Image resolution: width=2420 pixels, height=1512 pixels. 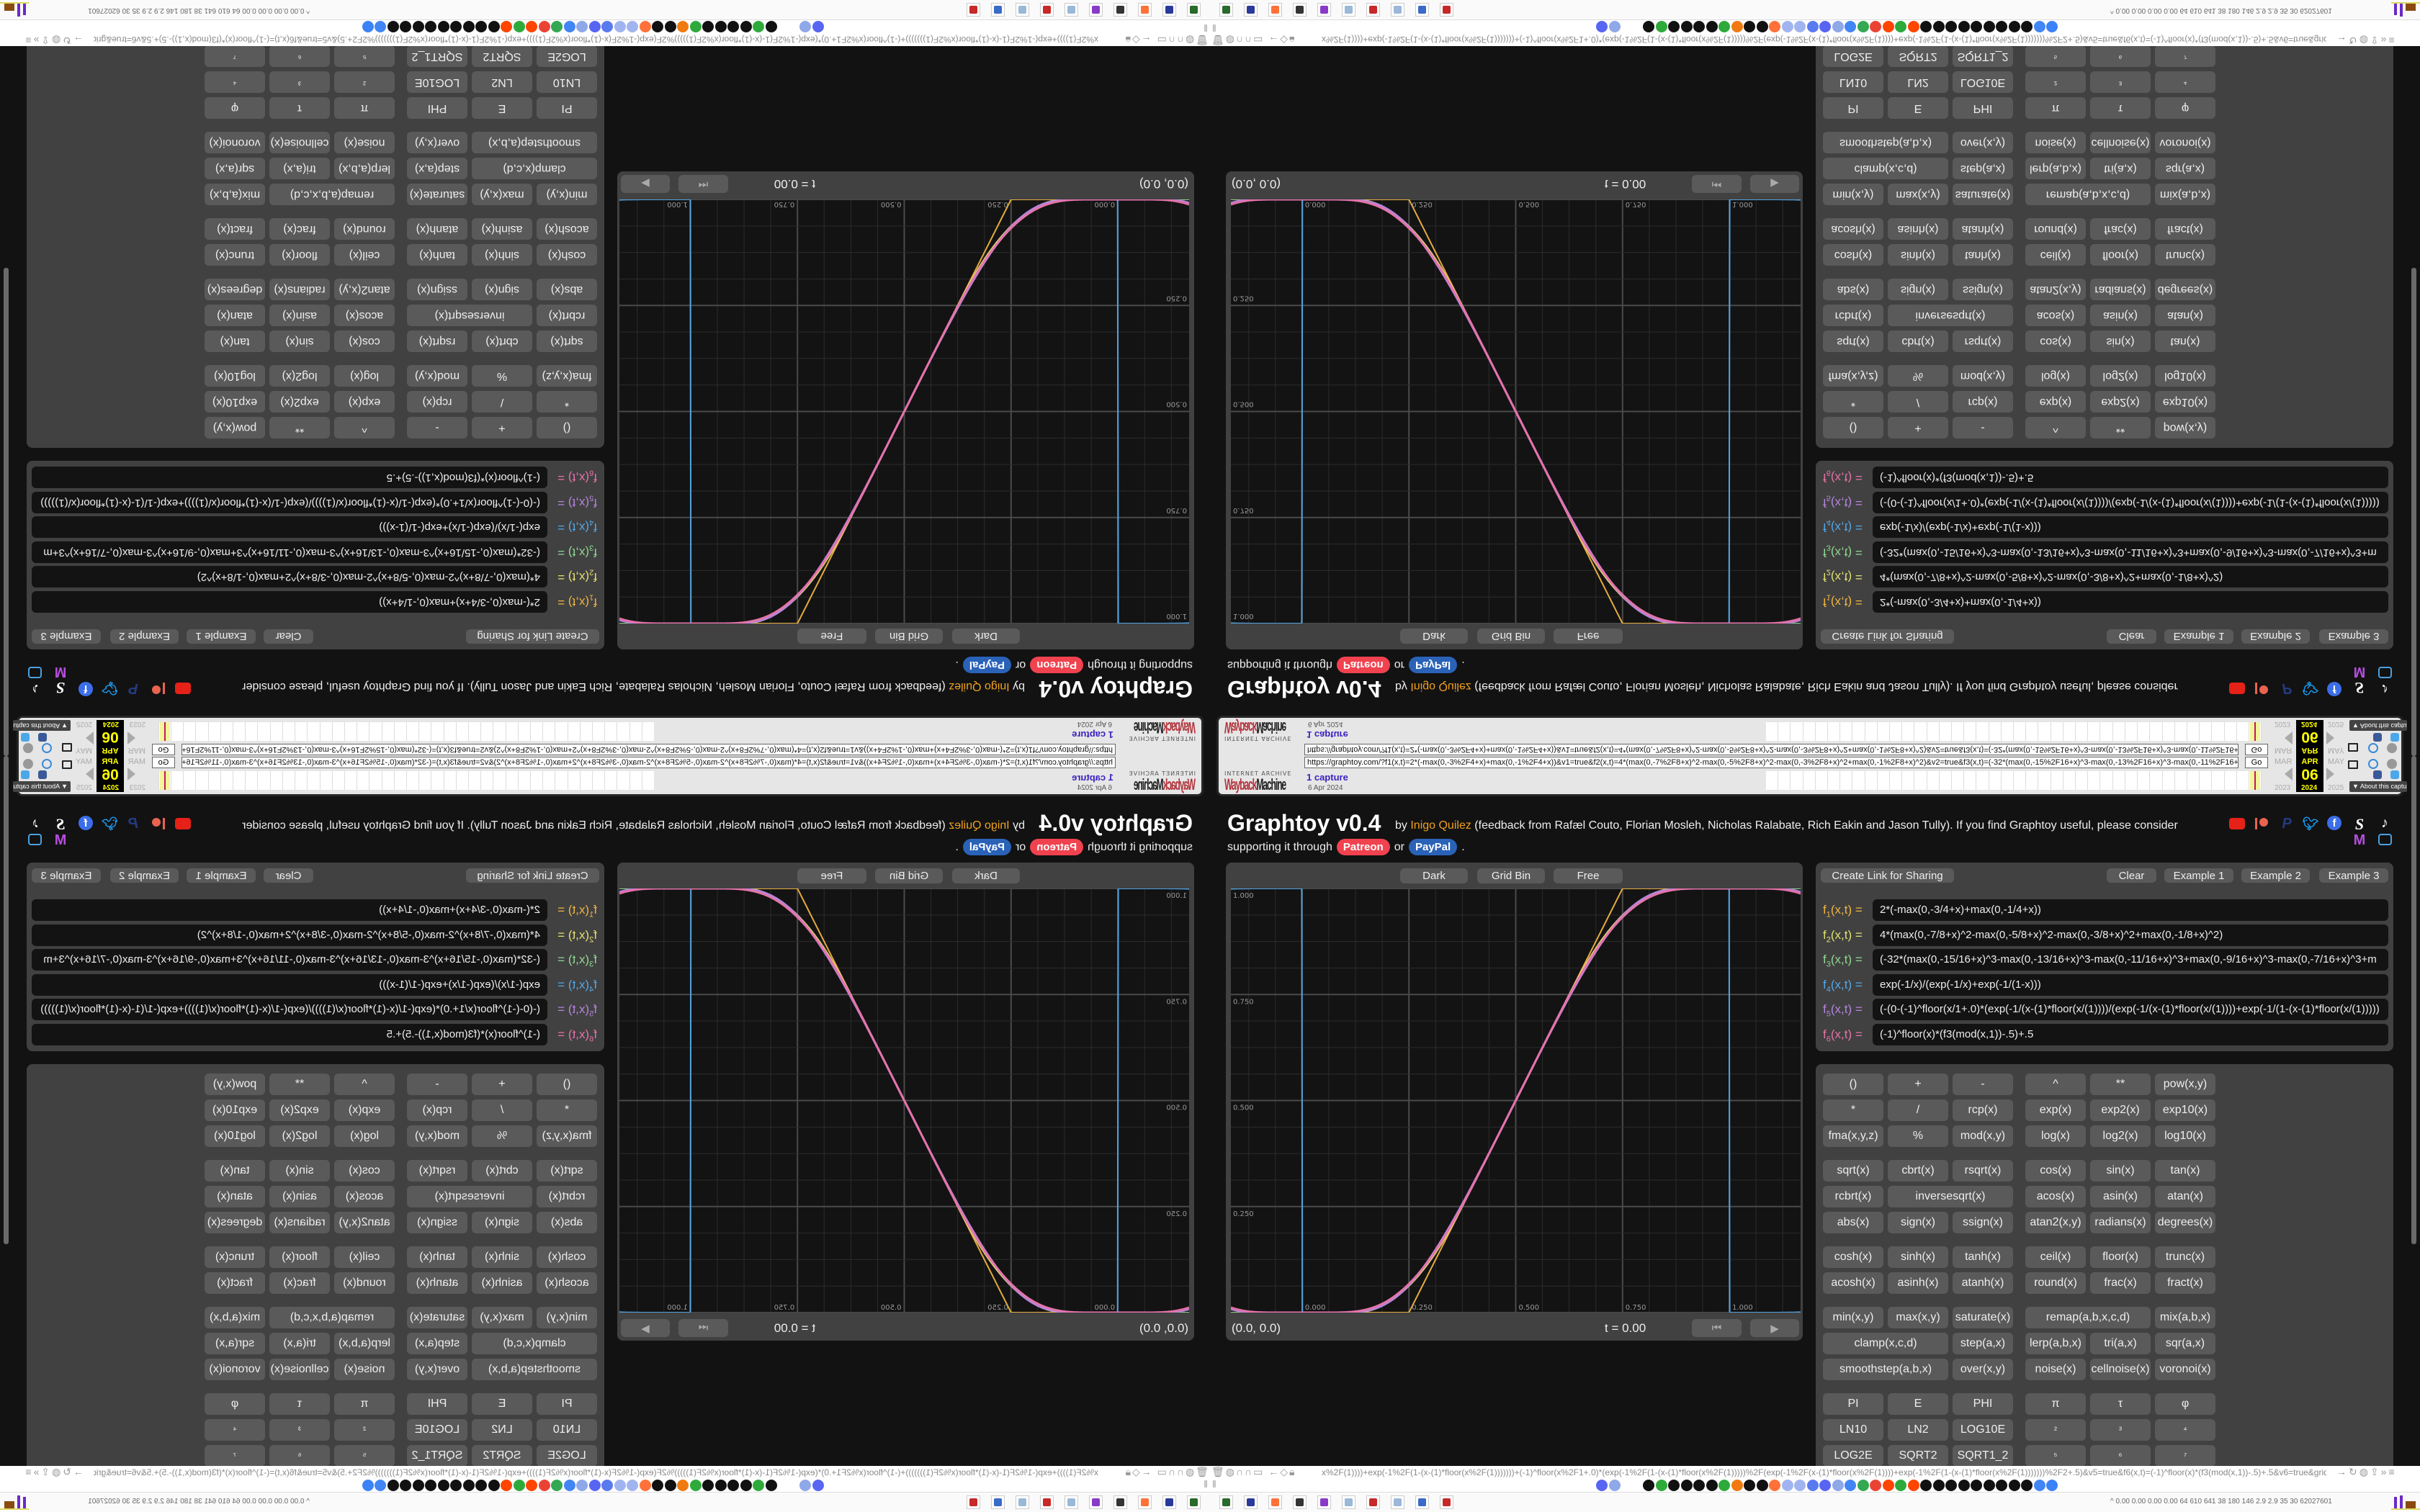 I want to click on keypad-button: radians(x), so click(x=2120, y=1222).